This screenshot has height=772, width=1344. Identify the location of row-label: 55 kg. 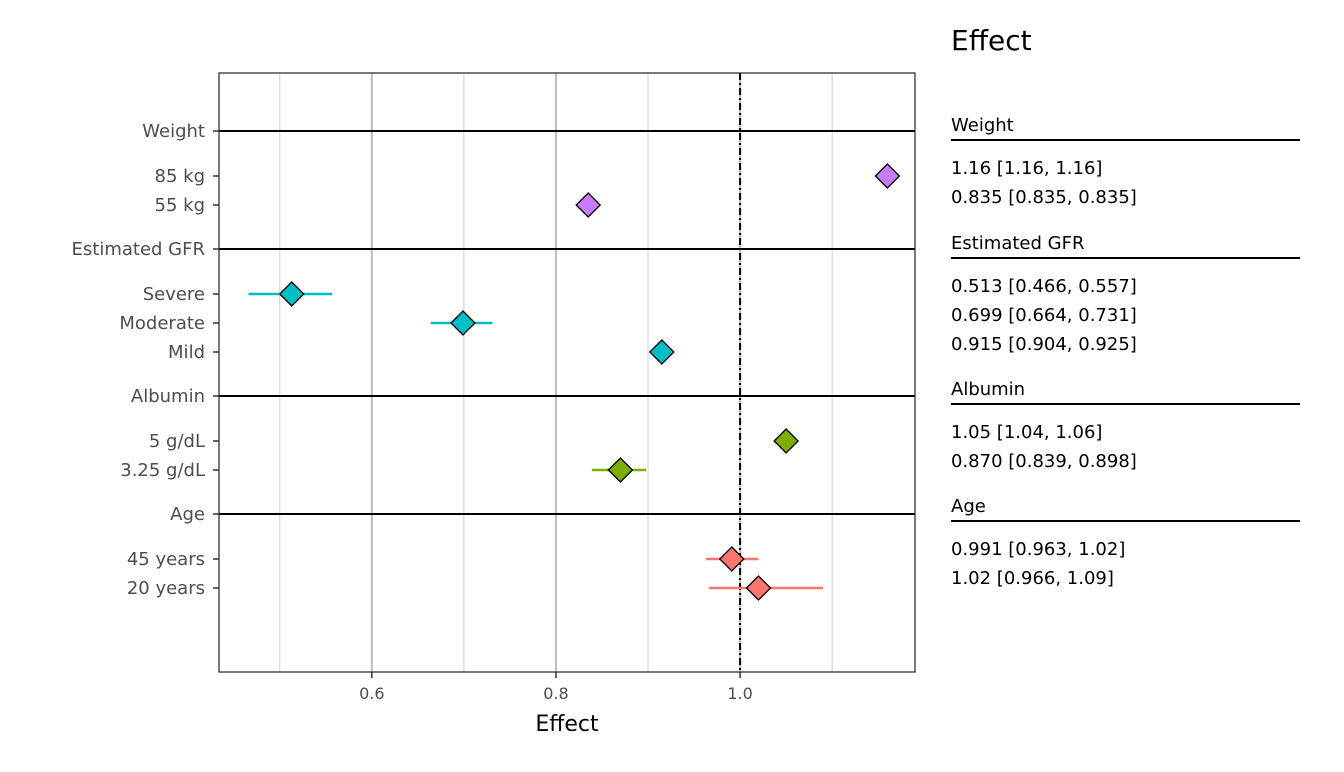
(180, 205).